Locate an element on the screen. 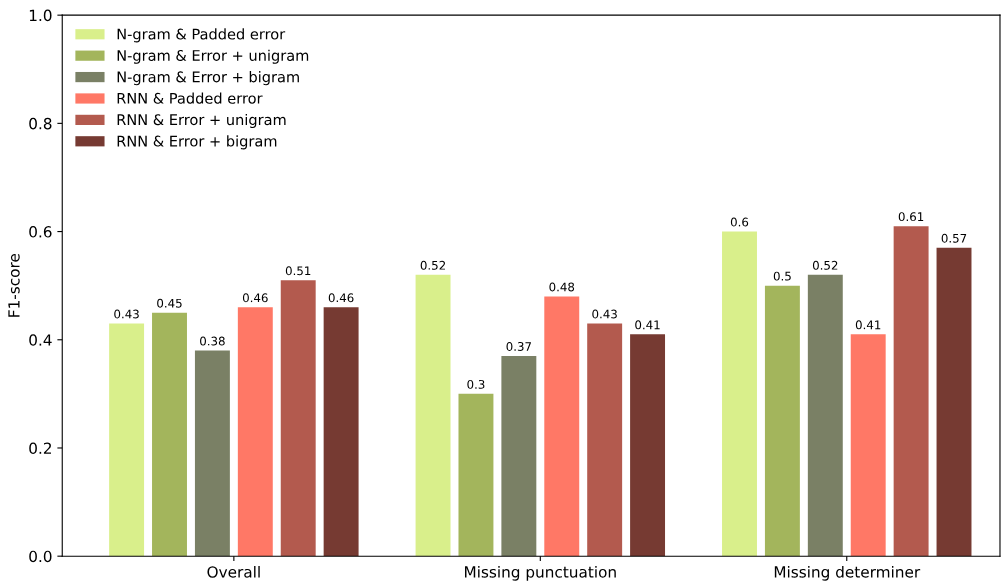 Image resolution: width=1004 pixels, height=583 pixels. data-label: 0.37 is located at coordinates (518, 346).